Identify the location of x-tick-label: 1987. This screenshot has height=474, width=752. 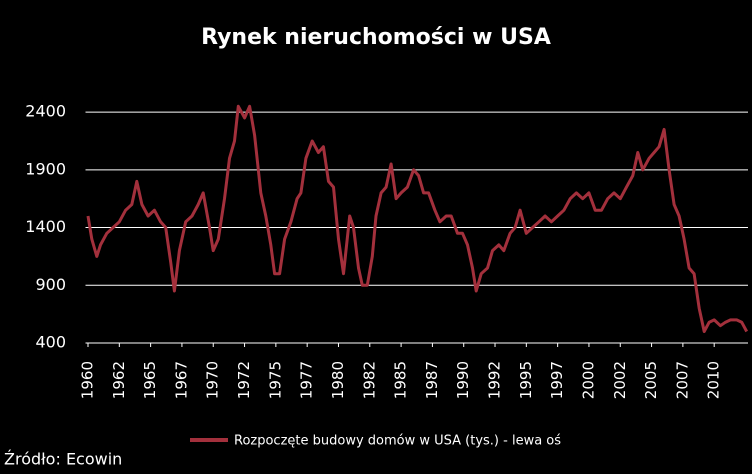
(432, 380).